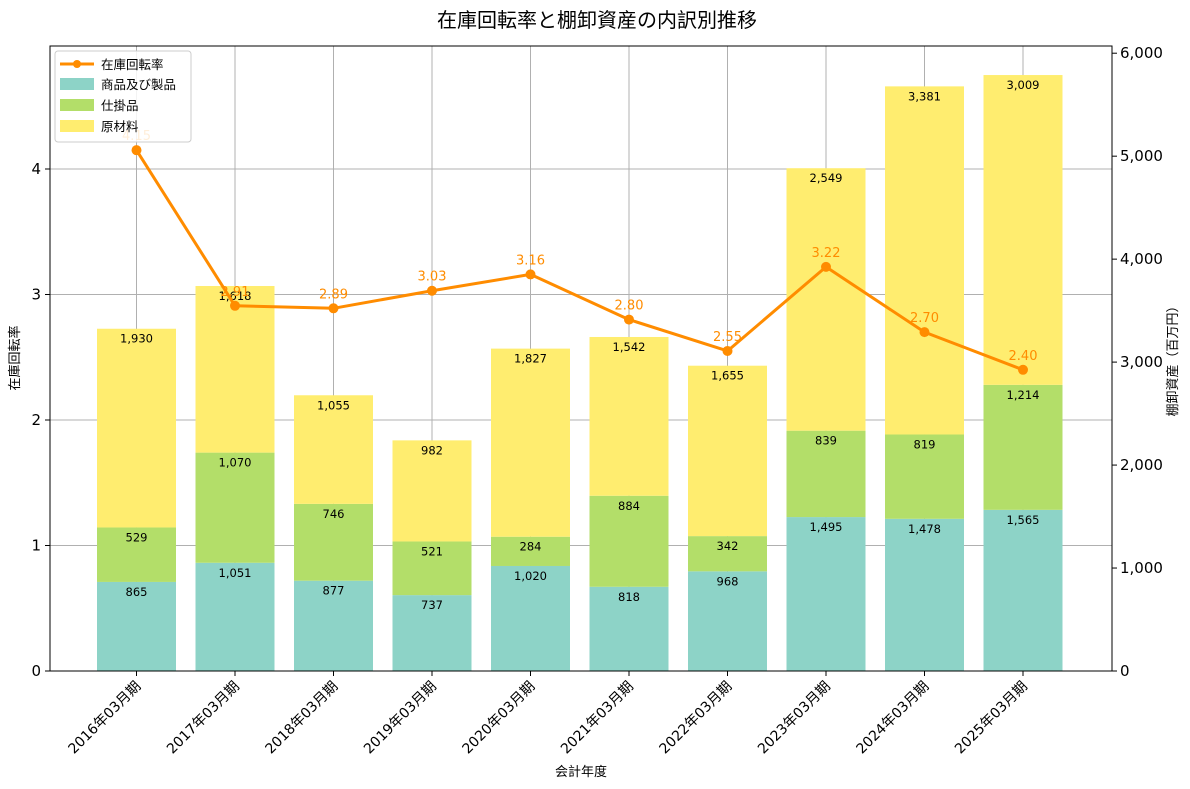 The image size is (1190, 789). What do you see at coordinates (333, 405) in the screenshot?
I see `bar-label-raw-materials: 1,055` at bounding box center [333, 405].